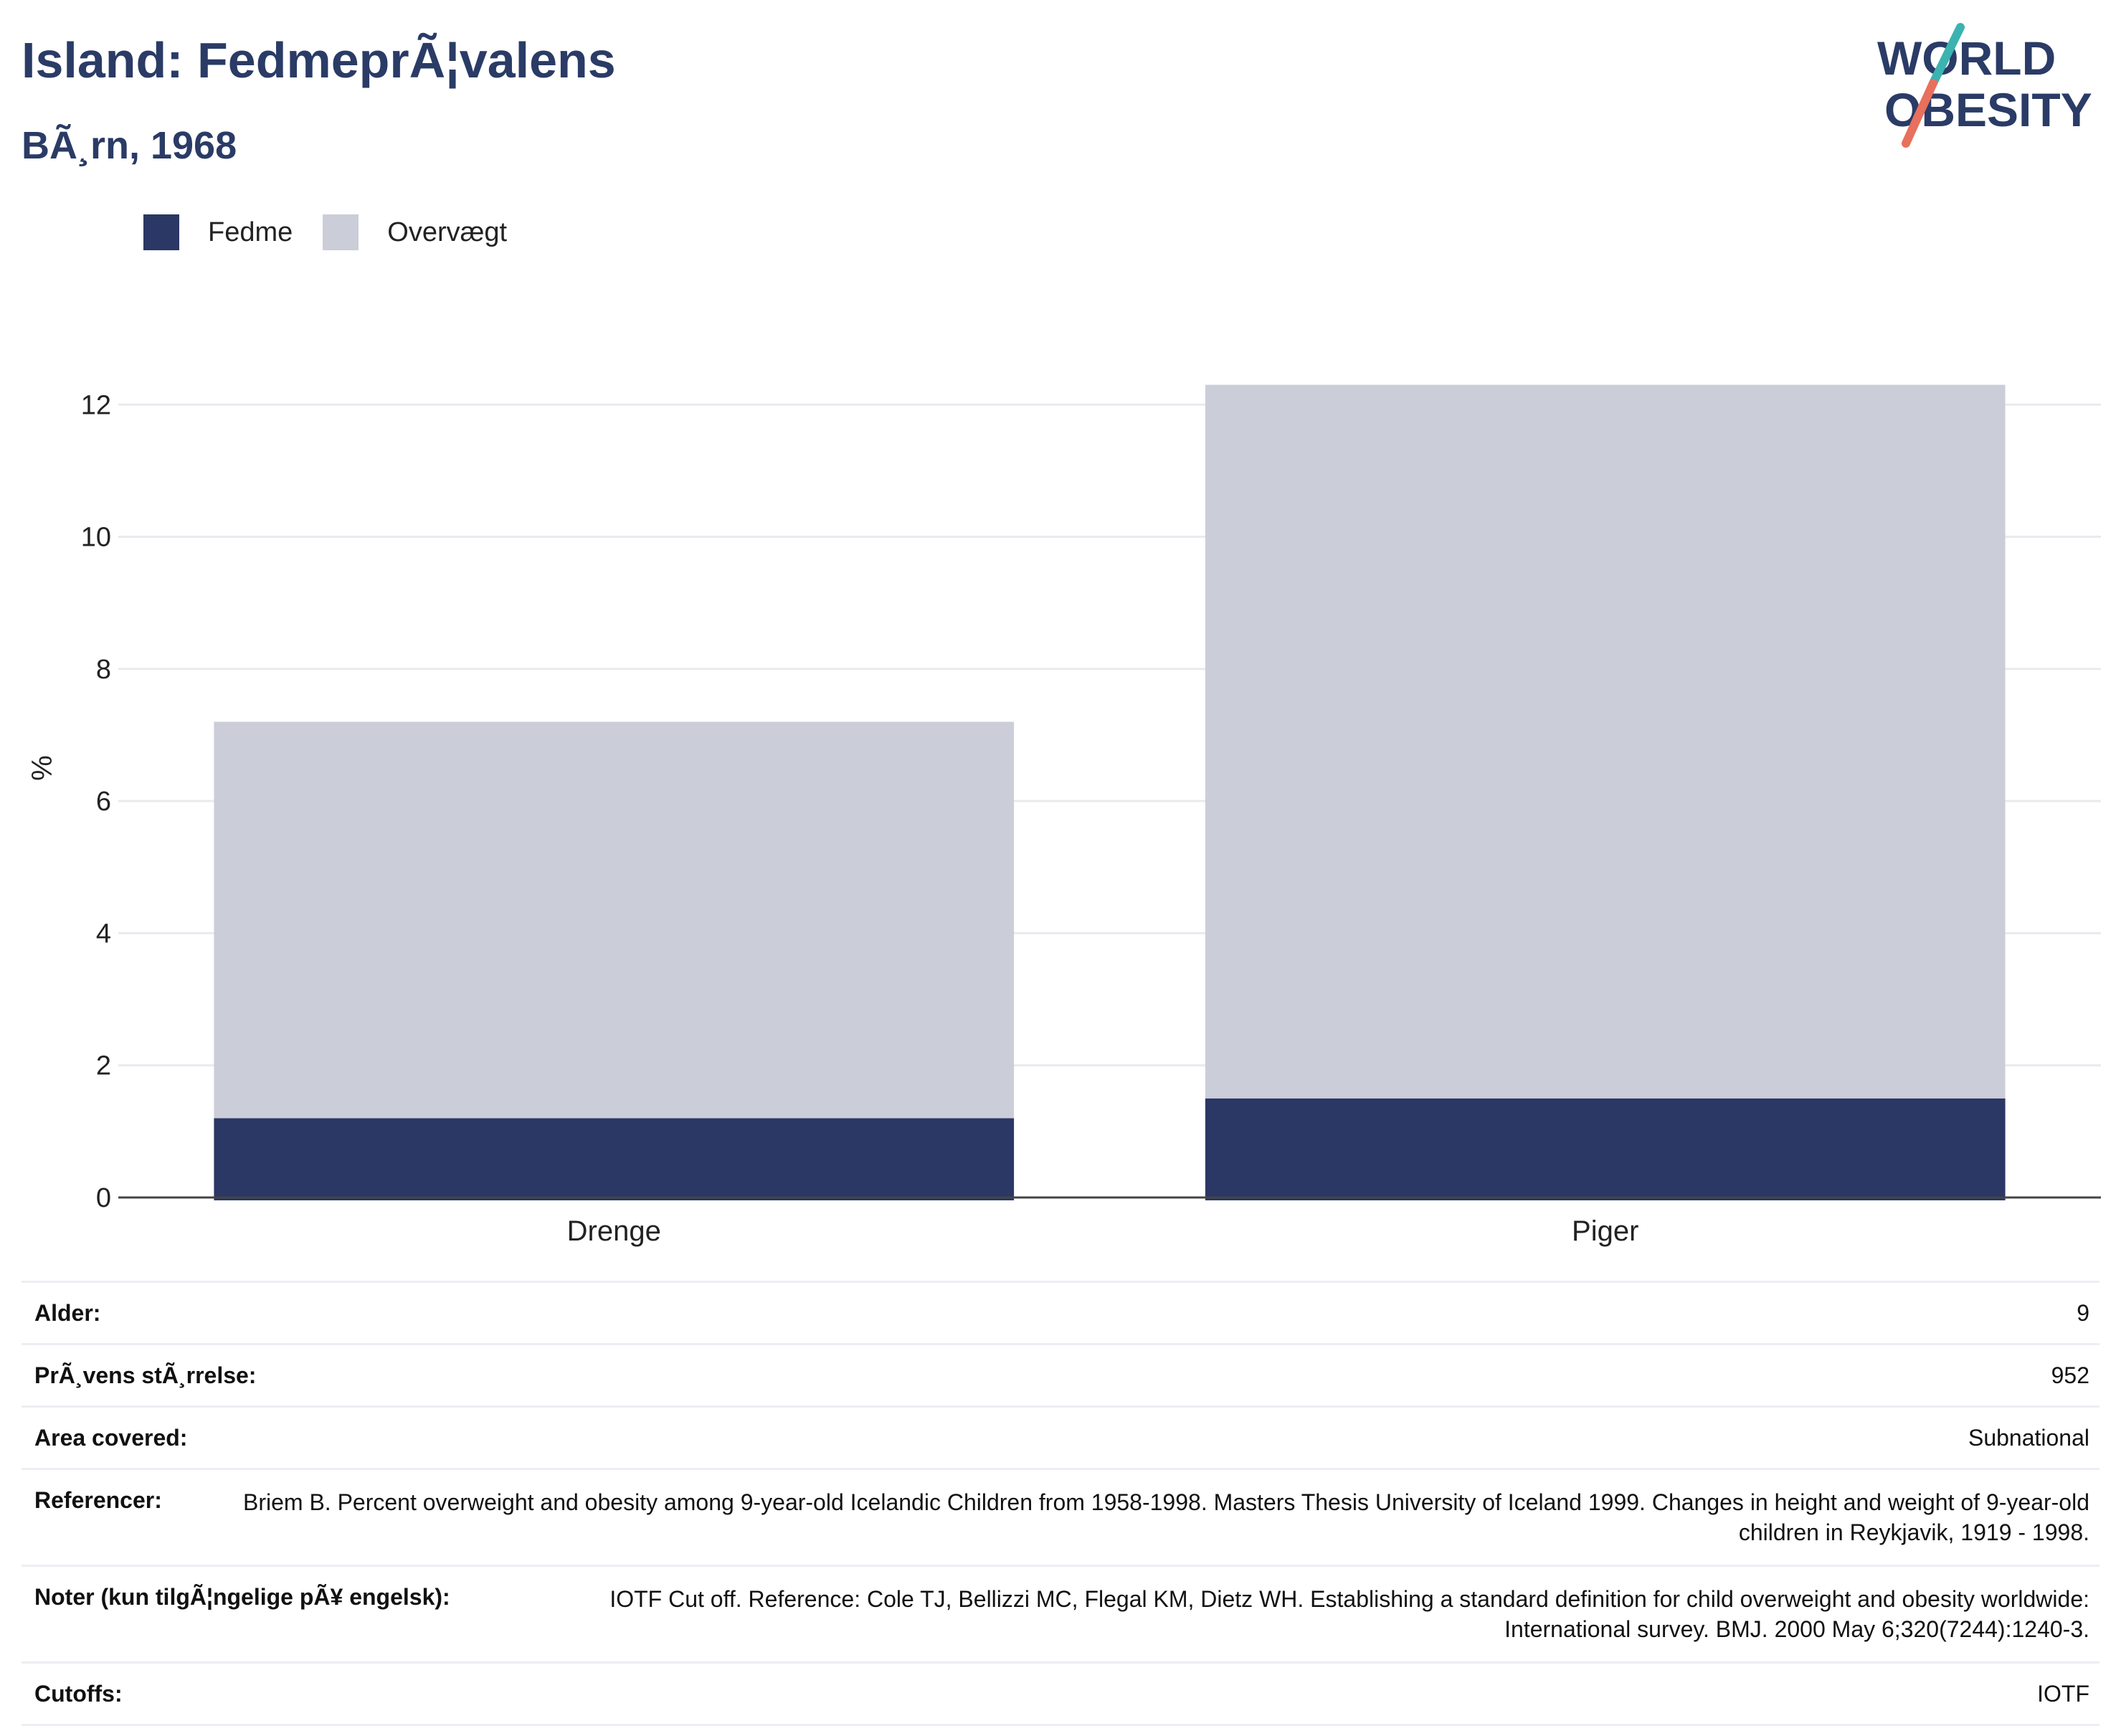 This screenshot has width=2121, height=1736. Describe the element at coordinates (242, 1597) in the screenshot. I see `info-label: Noter (kun tilgÃ¦ngelige pÃ¥ engelsk):` at that location.